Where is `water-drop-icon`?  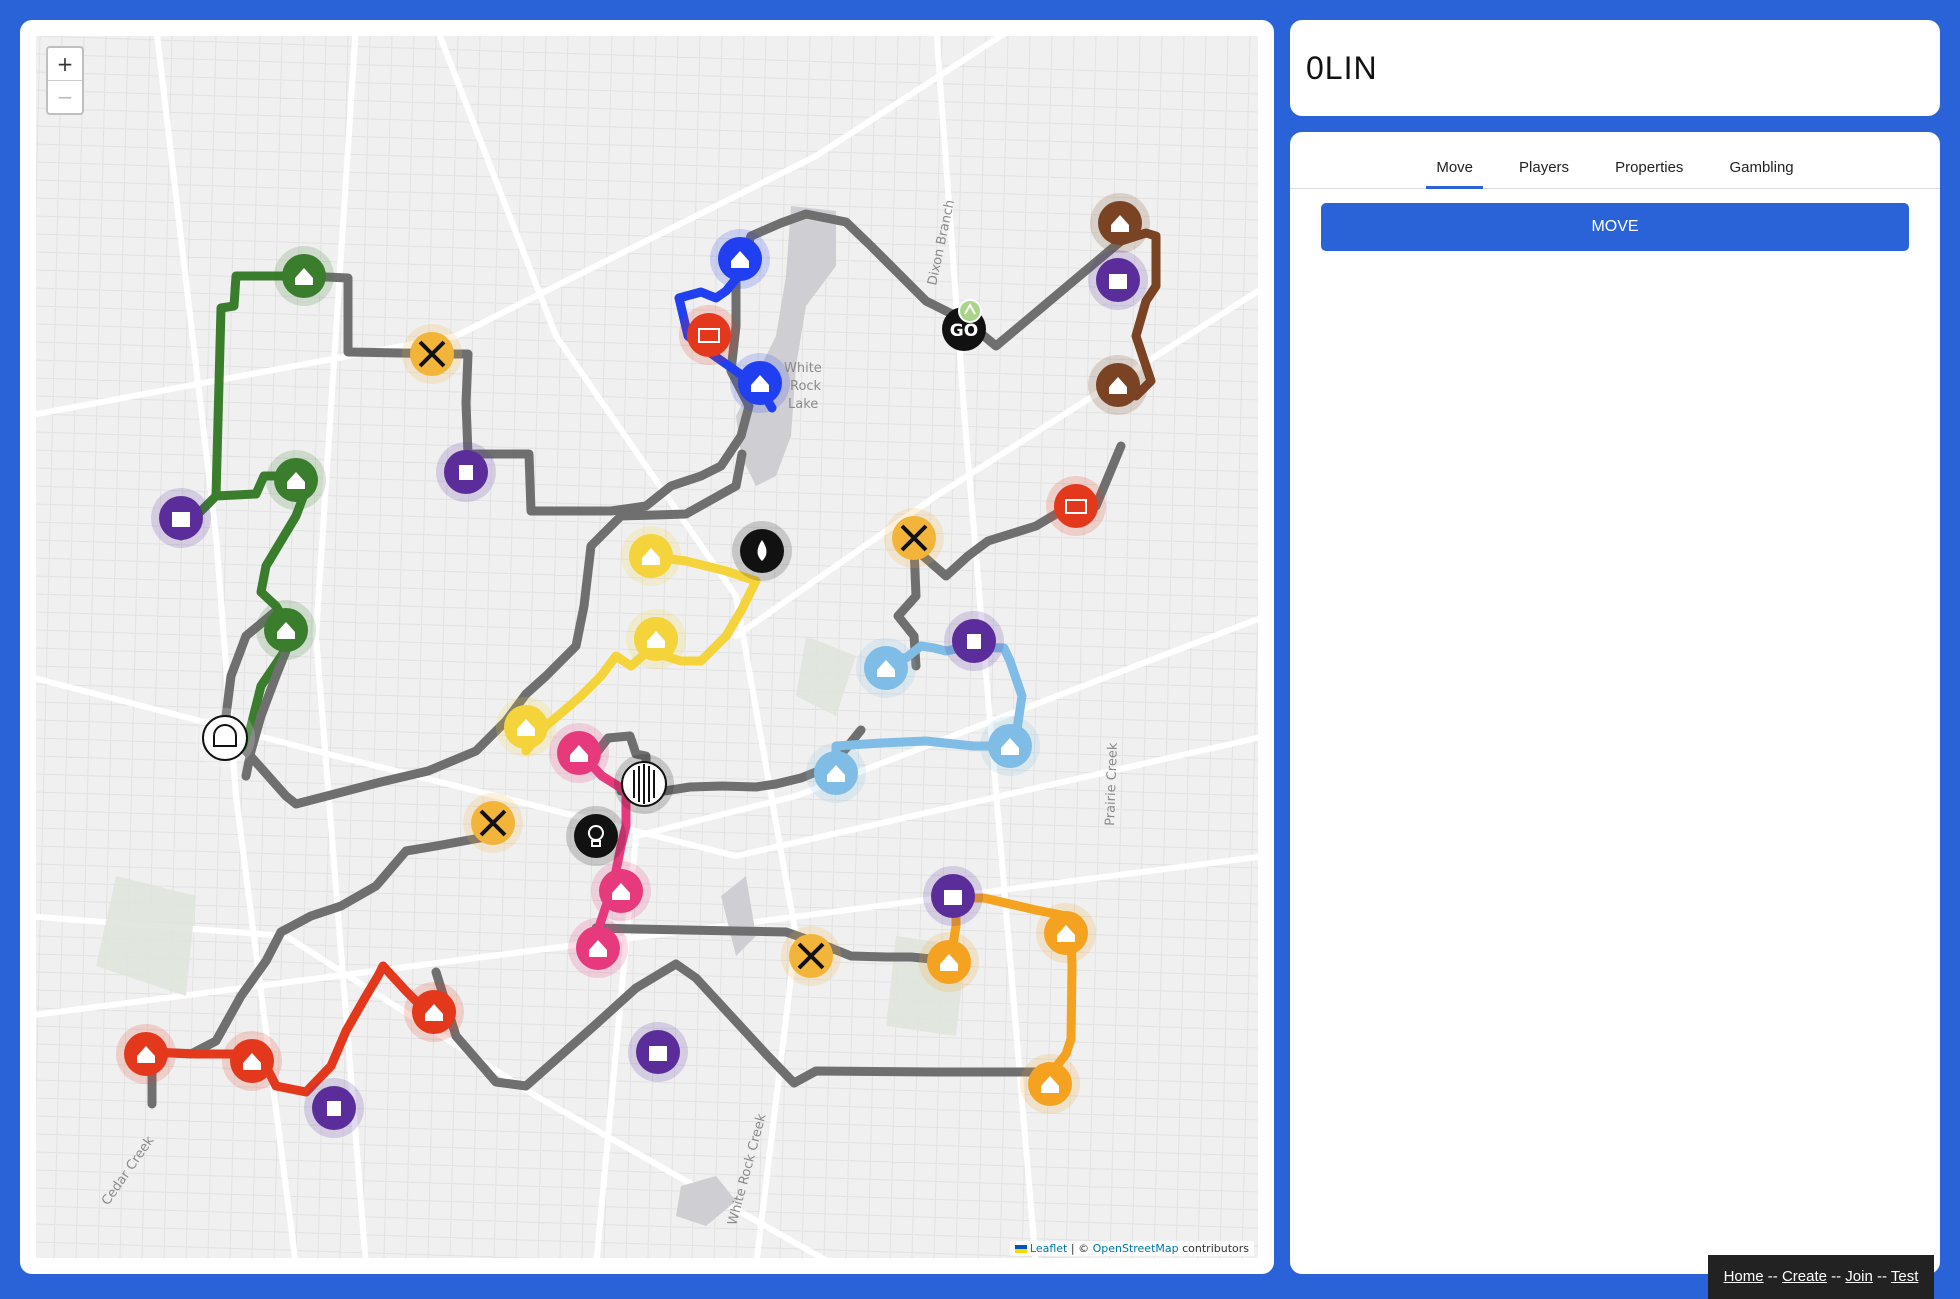
water-drop-icon is located at coordinates (762, 550).